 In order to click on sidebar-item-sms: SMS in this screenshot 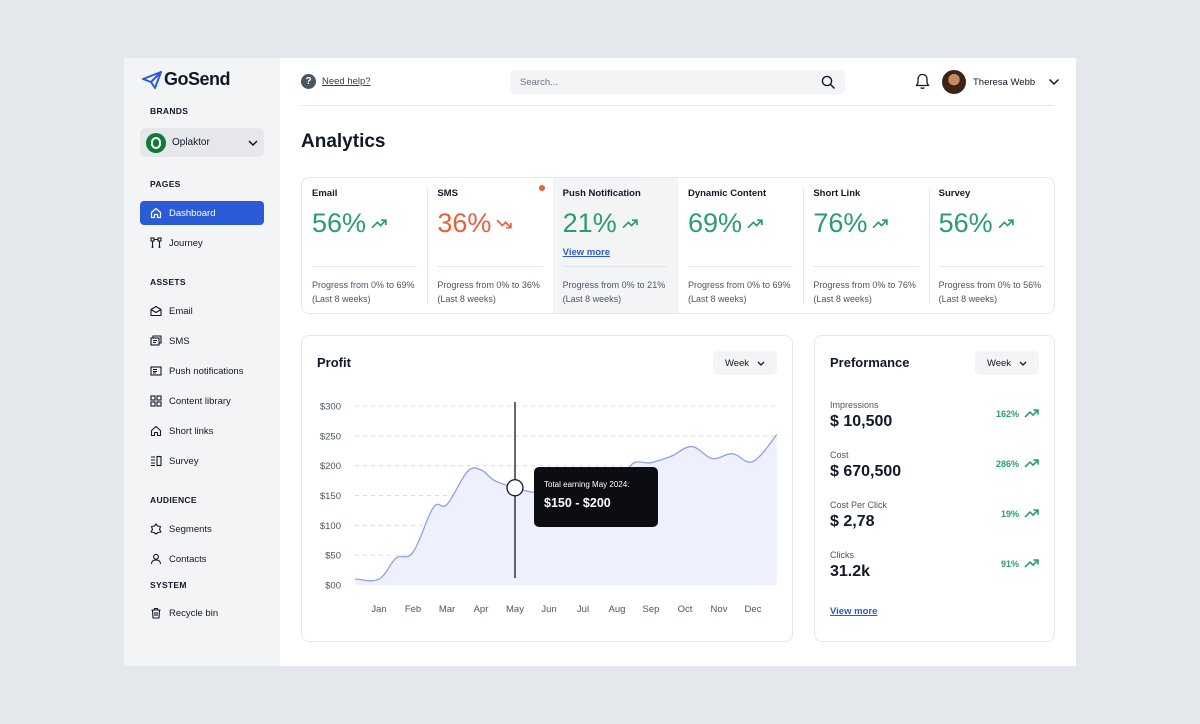, I will do `click(202, 341)`.